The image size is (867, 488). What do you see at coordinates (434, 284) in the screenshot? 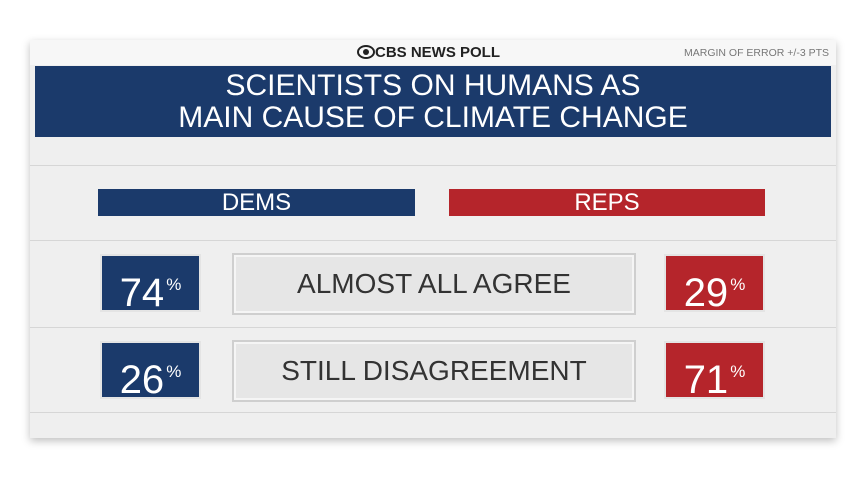
I see `row-label: ALMOST ALL AGREE` at bounding box center [434, 284].